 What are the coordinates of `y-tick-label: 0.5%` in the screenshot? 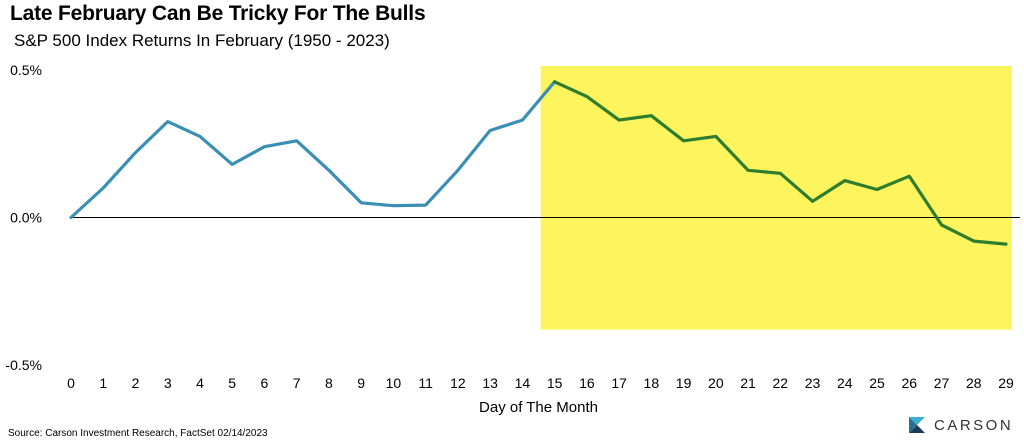 It's located at (26, 70).